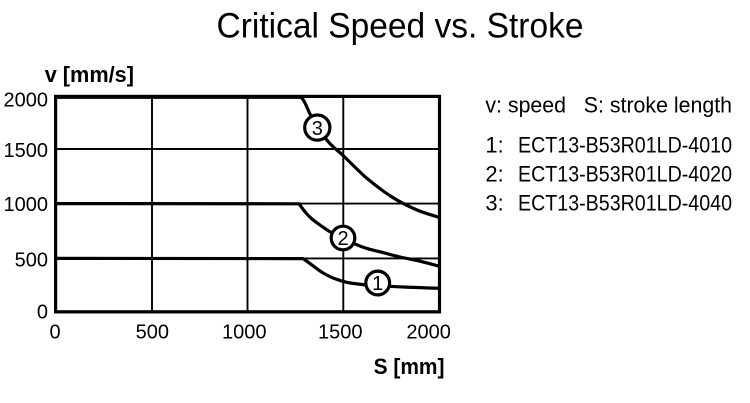 This screenshot has height=403, width=750. What do you see at coordinates (494, 145) in the screenshot?
I see `svg-text: 1:` at bounding box center [494, 145].